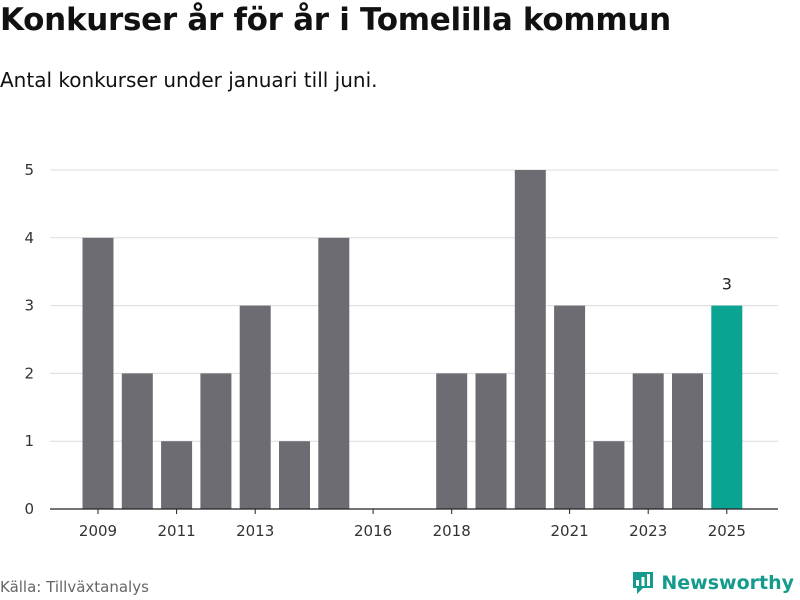  Describe the element at coordinates (570, 531) in the screenshot. I see `x-tick-label: 2021` at that location.